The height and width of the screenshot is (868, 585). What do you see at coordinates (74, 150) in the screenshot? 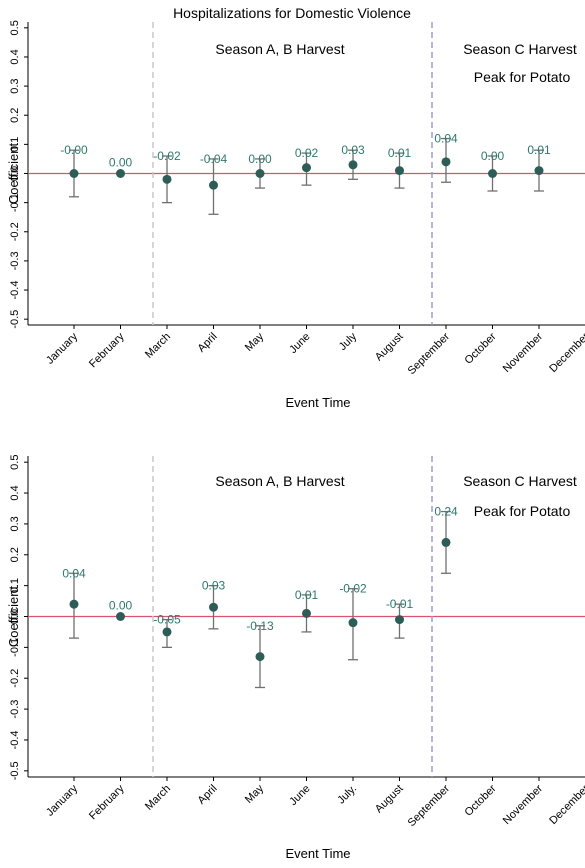
I see `data-label: -0.00` at bounding box center [74, 150].